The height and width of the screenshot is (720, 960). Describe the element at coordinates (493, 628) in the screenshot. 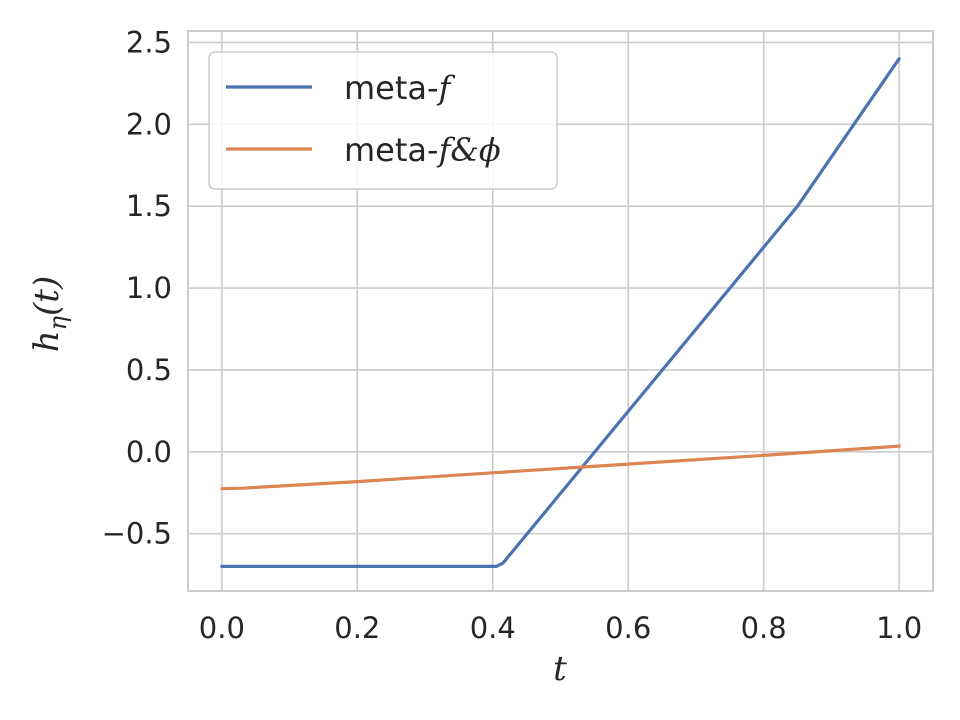

I see `x-tick-label: 0.4` at that location.